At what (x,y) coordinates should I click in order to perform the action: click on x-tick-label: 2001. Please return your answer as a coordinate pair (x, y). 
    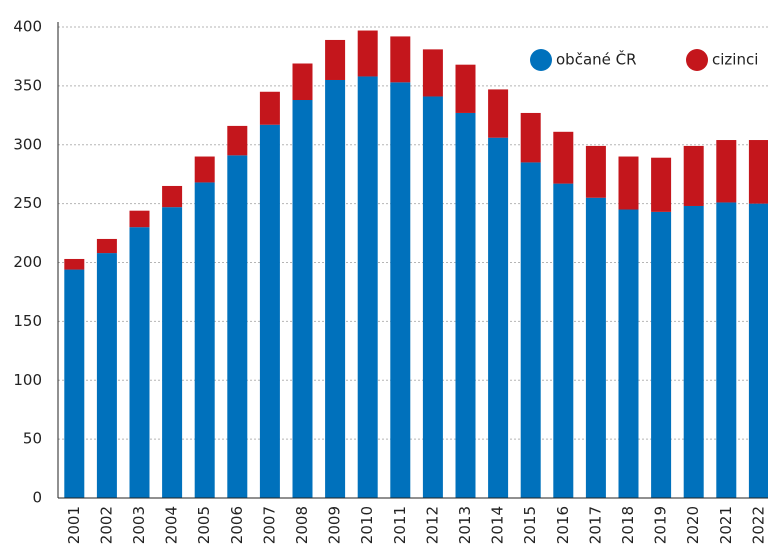
    Looking at the image, I should click on (74, 525).